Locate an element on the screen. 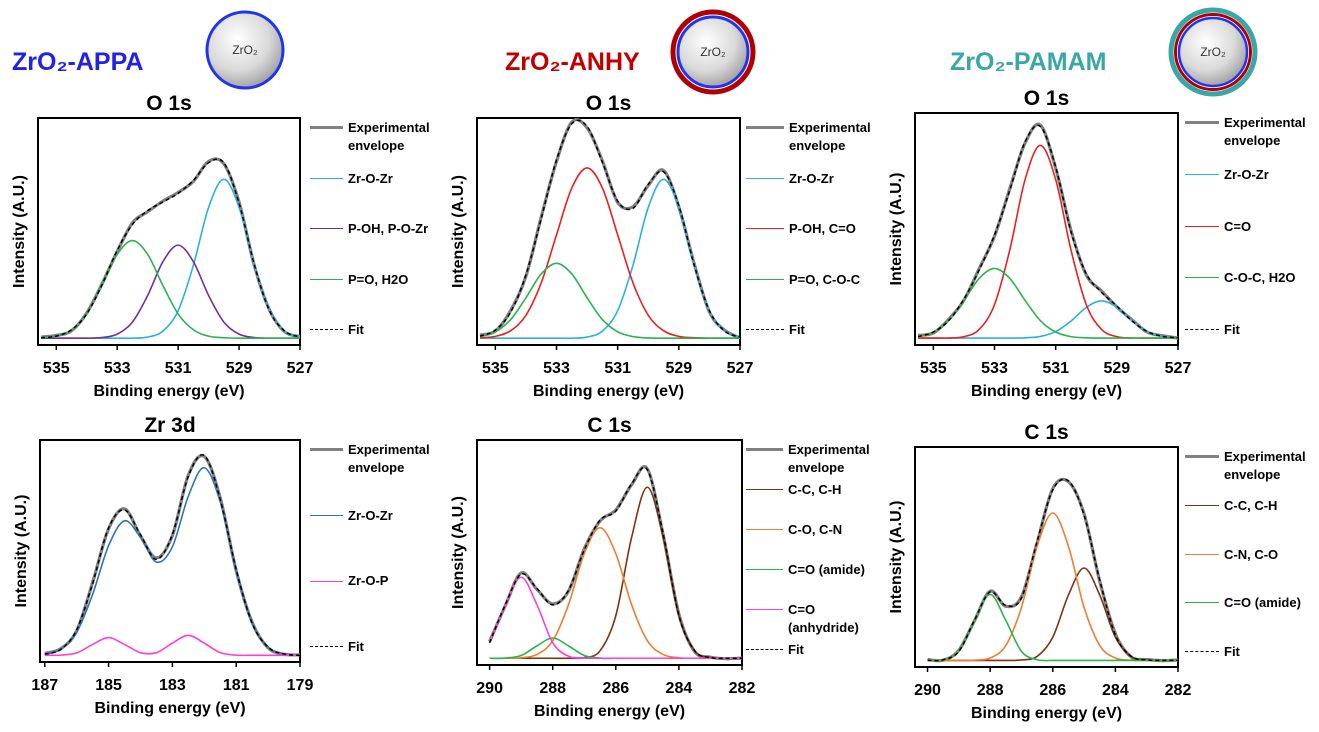 The image size is (1319, 732). x-tick-label: 181 is located at coordinates (236, 685).